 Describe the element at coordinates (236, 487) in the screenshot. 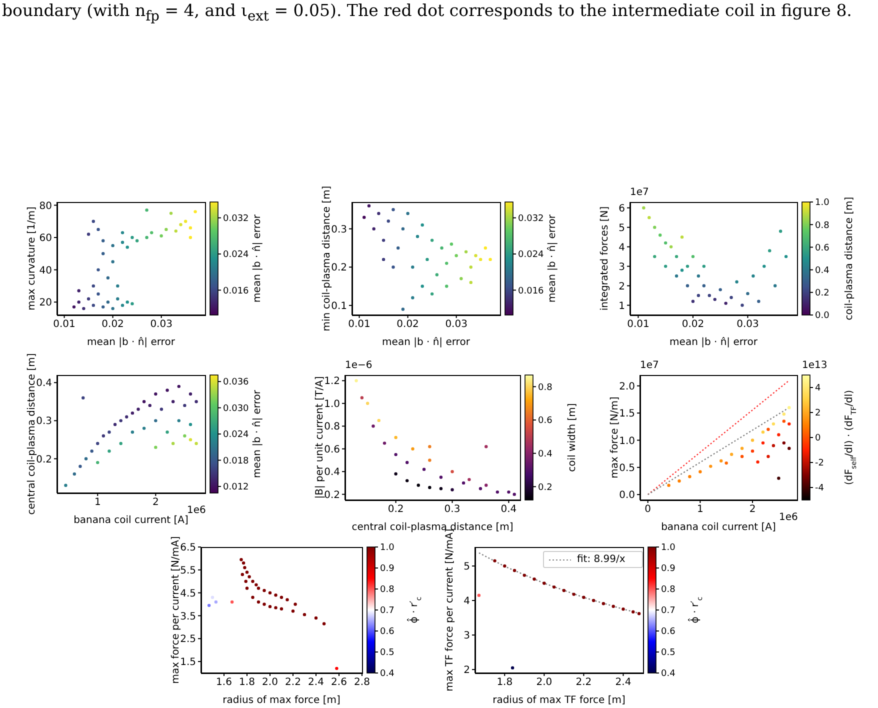

I see `color-bar-label: 0.012` at that location.